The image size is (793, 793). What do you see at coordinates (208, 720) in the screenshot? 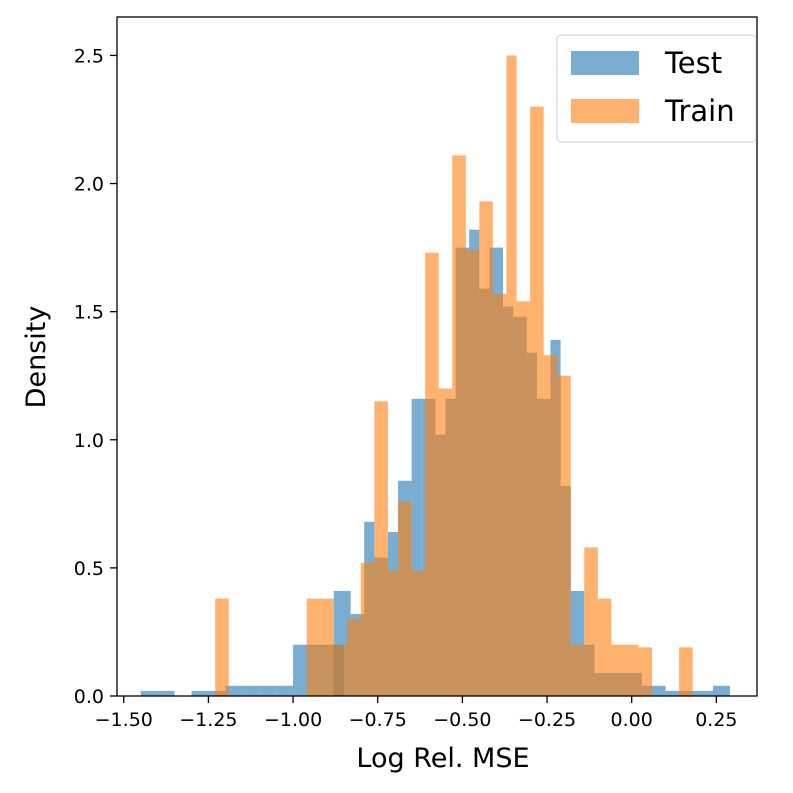
I see `x-tick-label: −1.25` at bounding box center [208, 720].